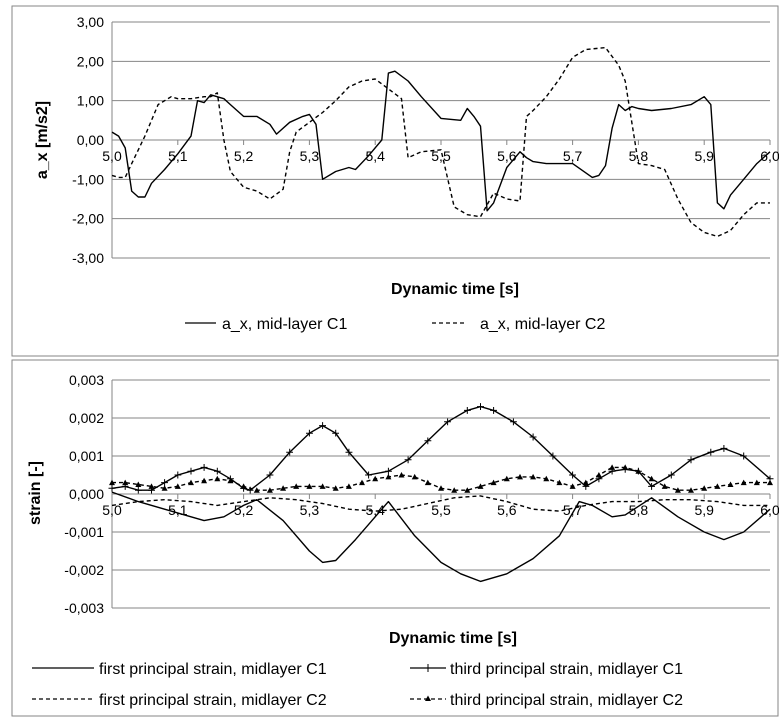 This screenshot has width=779, height=724. Describe the element at coordinates (84, 532) in the screenshot. I see `y-tick-label: -0,001` at that location.